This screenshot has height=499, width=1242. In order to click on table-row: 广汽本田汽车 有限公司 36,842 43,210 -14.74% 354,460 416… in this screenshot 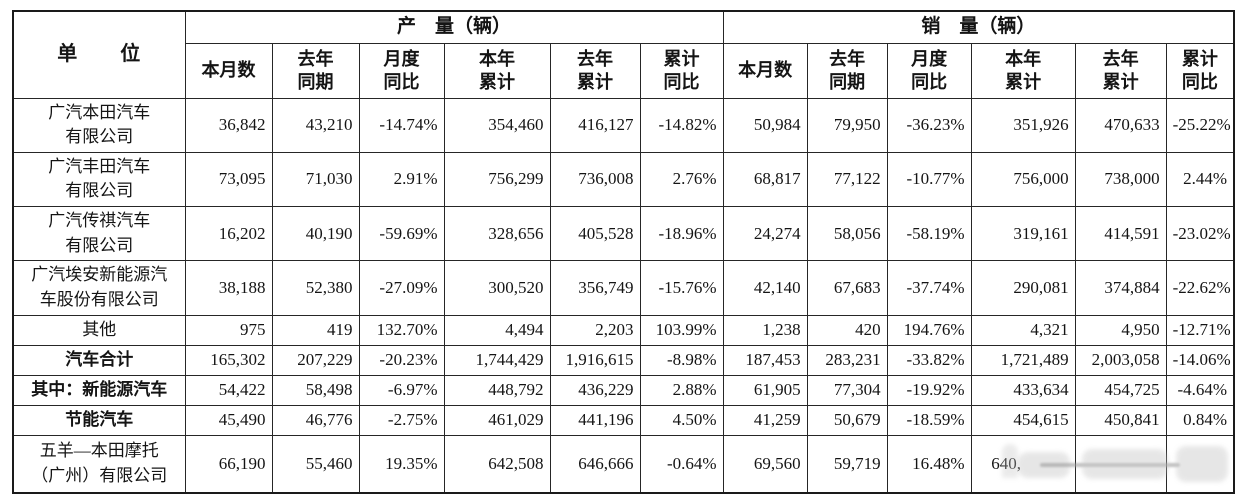, I will do `click(623, 125)`.